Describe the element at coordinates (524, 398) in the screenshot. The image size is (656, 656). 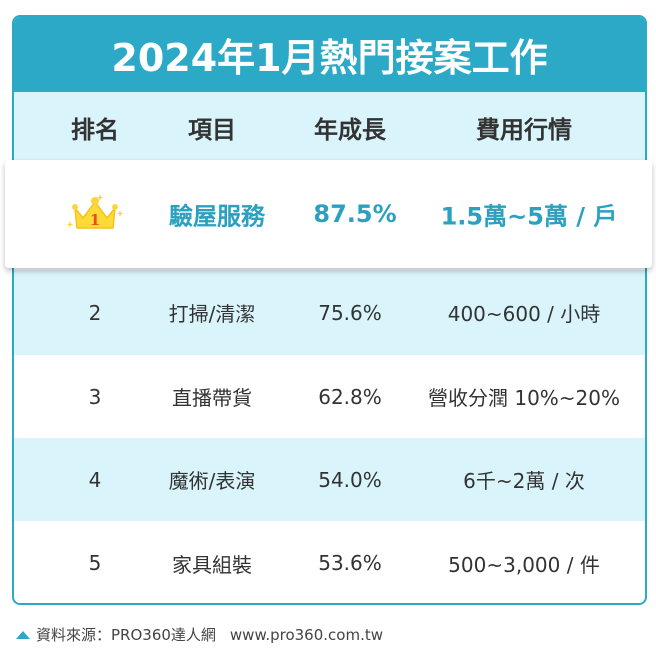
I see `price: 營收分潤 10%~20%` at that location.